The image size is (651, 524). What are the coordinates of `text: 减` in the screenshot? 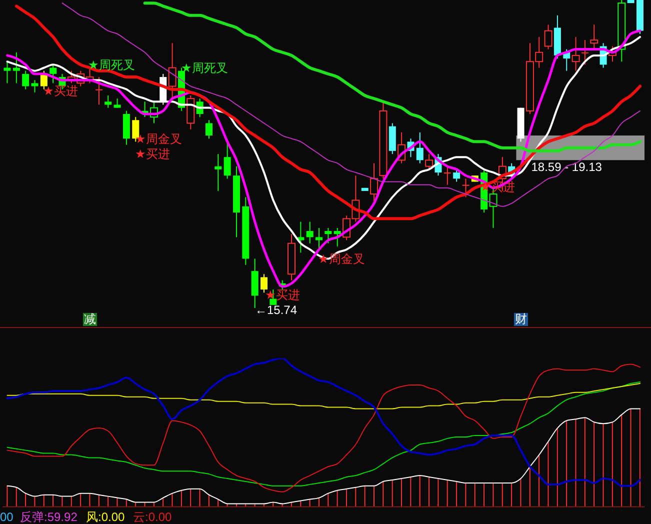 It's located at (90, 319).